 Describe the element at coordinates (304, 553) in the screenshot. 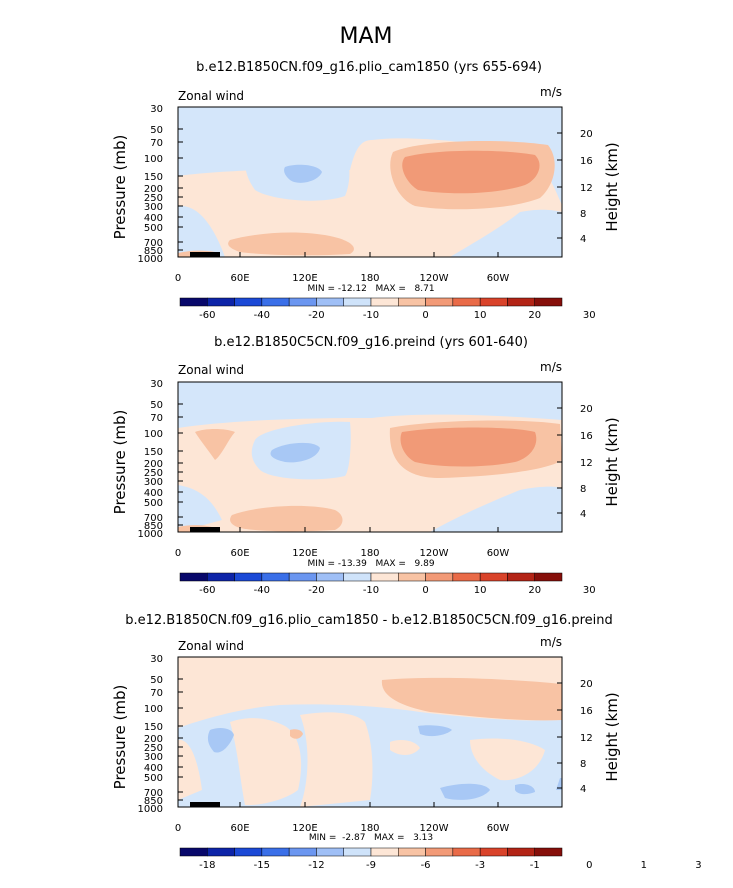

I see `x-tick: 120E` at that location.